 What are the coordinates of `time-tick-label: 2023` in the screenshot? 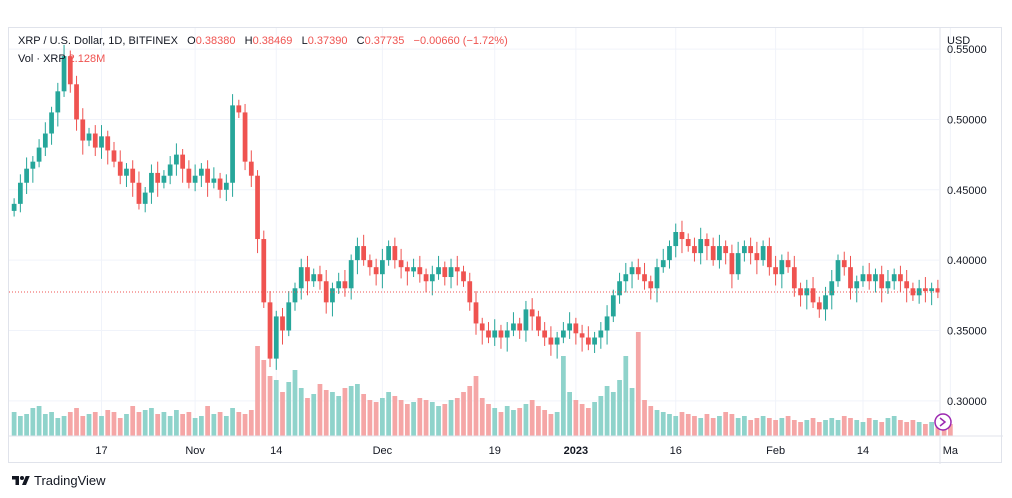 It's located at (576, 451).